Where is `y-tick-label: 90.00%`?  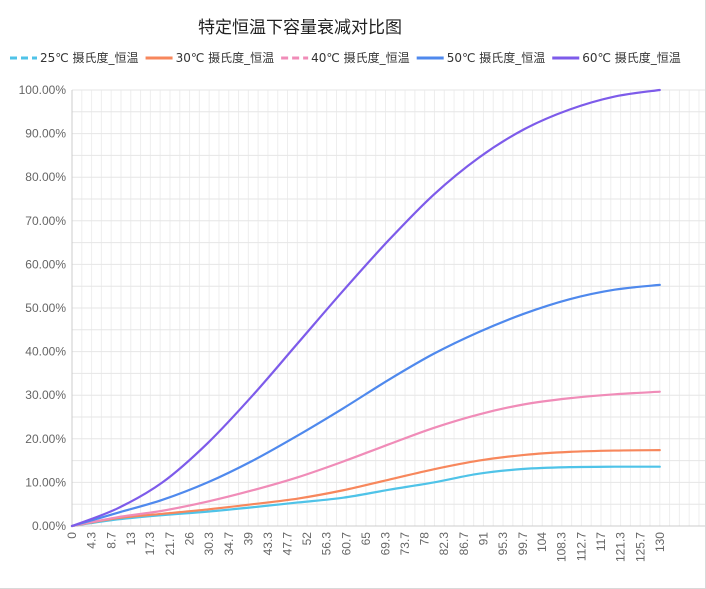
y-tick-label: 90.00% is located at coordinates (45, 134).